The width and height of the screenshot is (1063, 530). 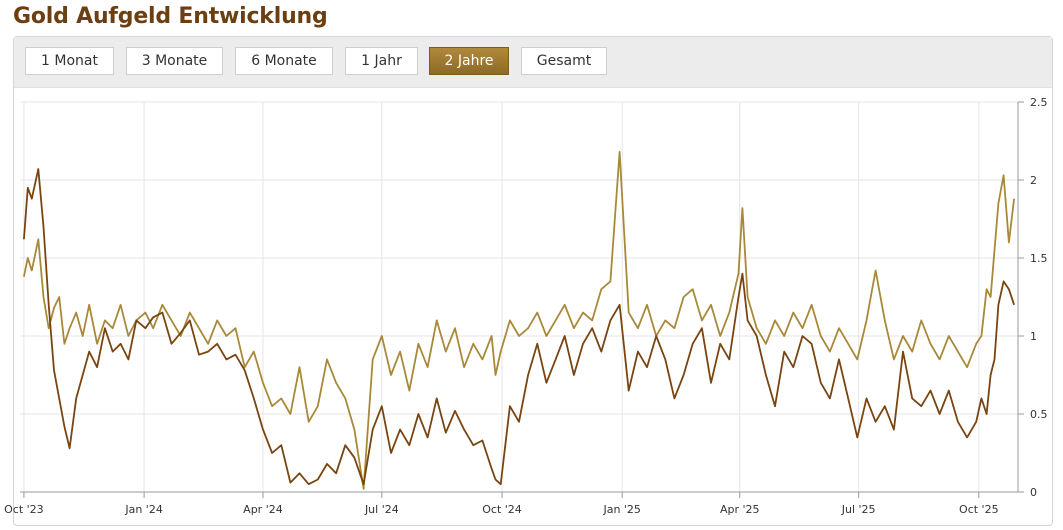 I want to click on x-tick-label: Jan '25, so click(x=621, y=509).